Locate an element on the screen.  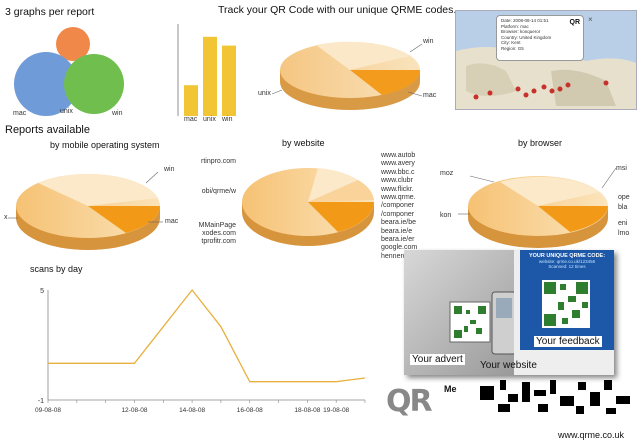
pie-browser-label-moz: moz is located at coordinates (447, 173).